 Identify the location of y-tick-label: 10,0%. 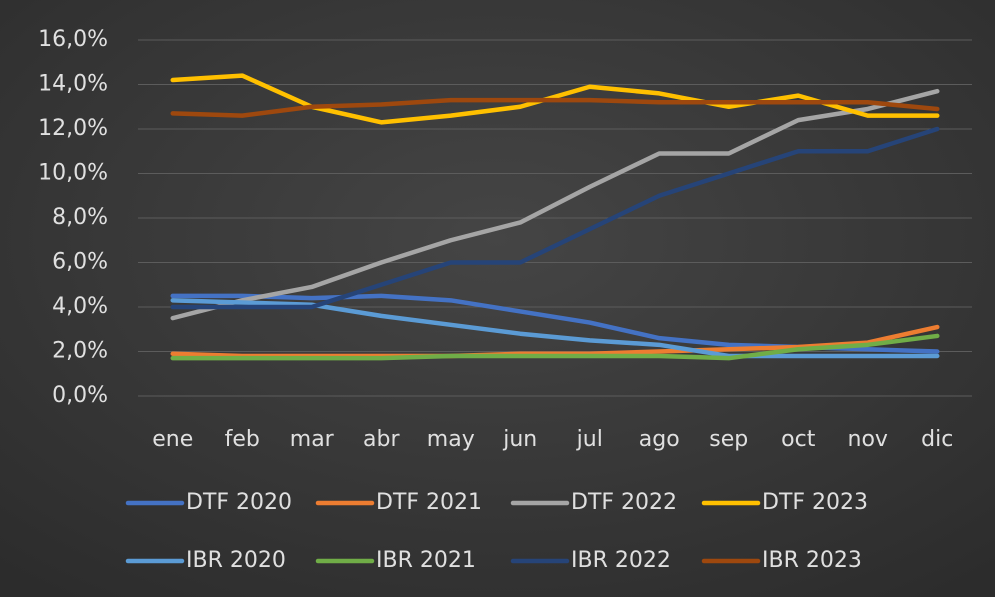
(73, 173).